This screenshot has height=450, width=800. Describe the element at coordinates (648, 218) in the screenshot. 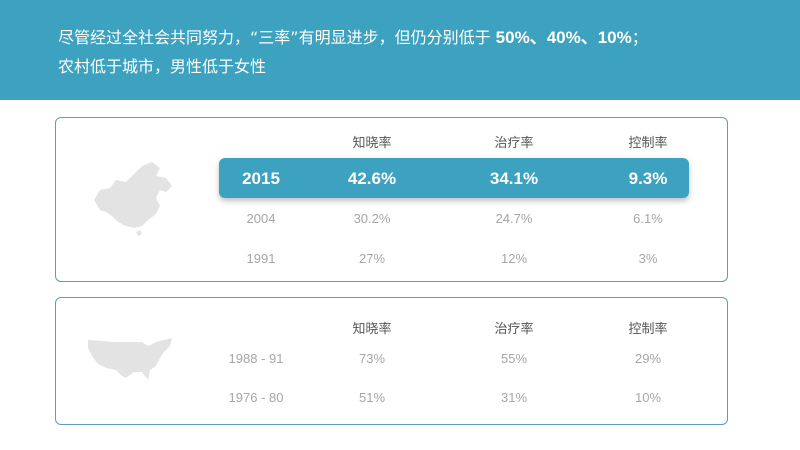

I see `row-control: 6.1%` at that location.